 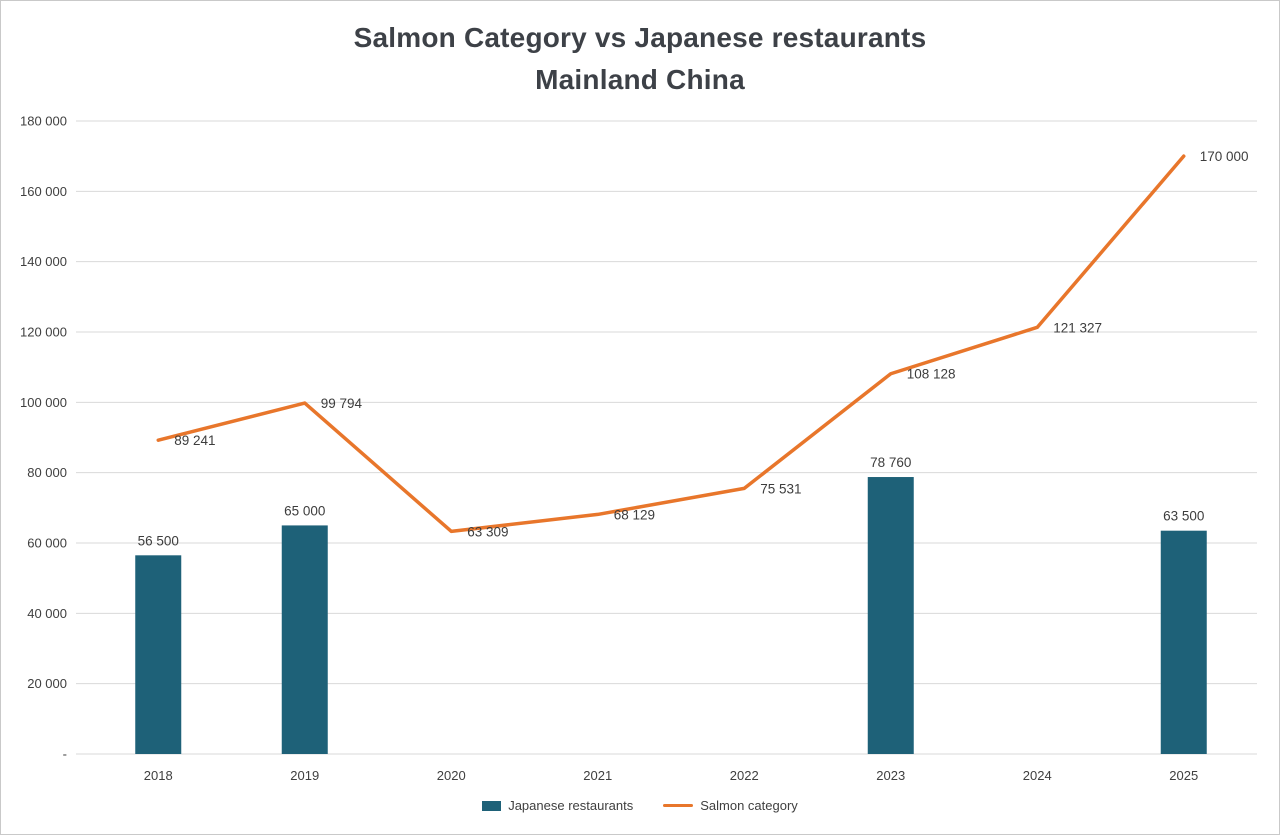 I want to click on line-data-label: 68 129, so click(x=634, y=514).